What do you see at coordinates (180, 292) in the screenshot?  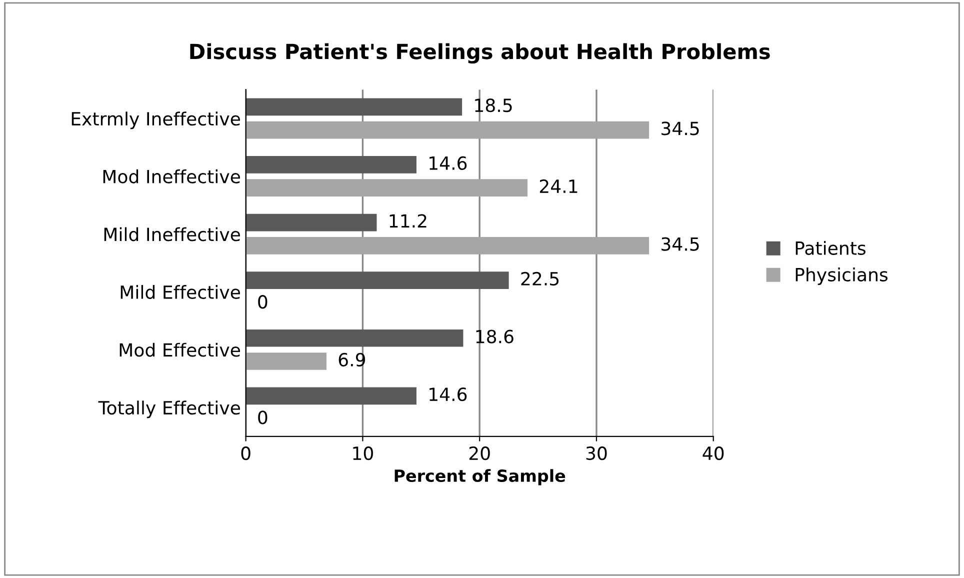 I see `y-tick-label: Mild Effective` at bounding box center [180, 292].